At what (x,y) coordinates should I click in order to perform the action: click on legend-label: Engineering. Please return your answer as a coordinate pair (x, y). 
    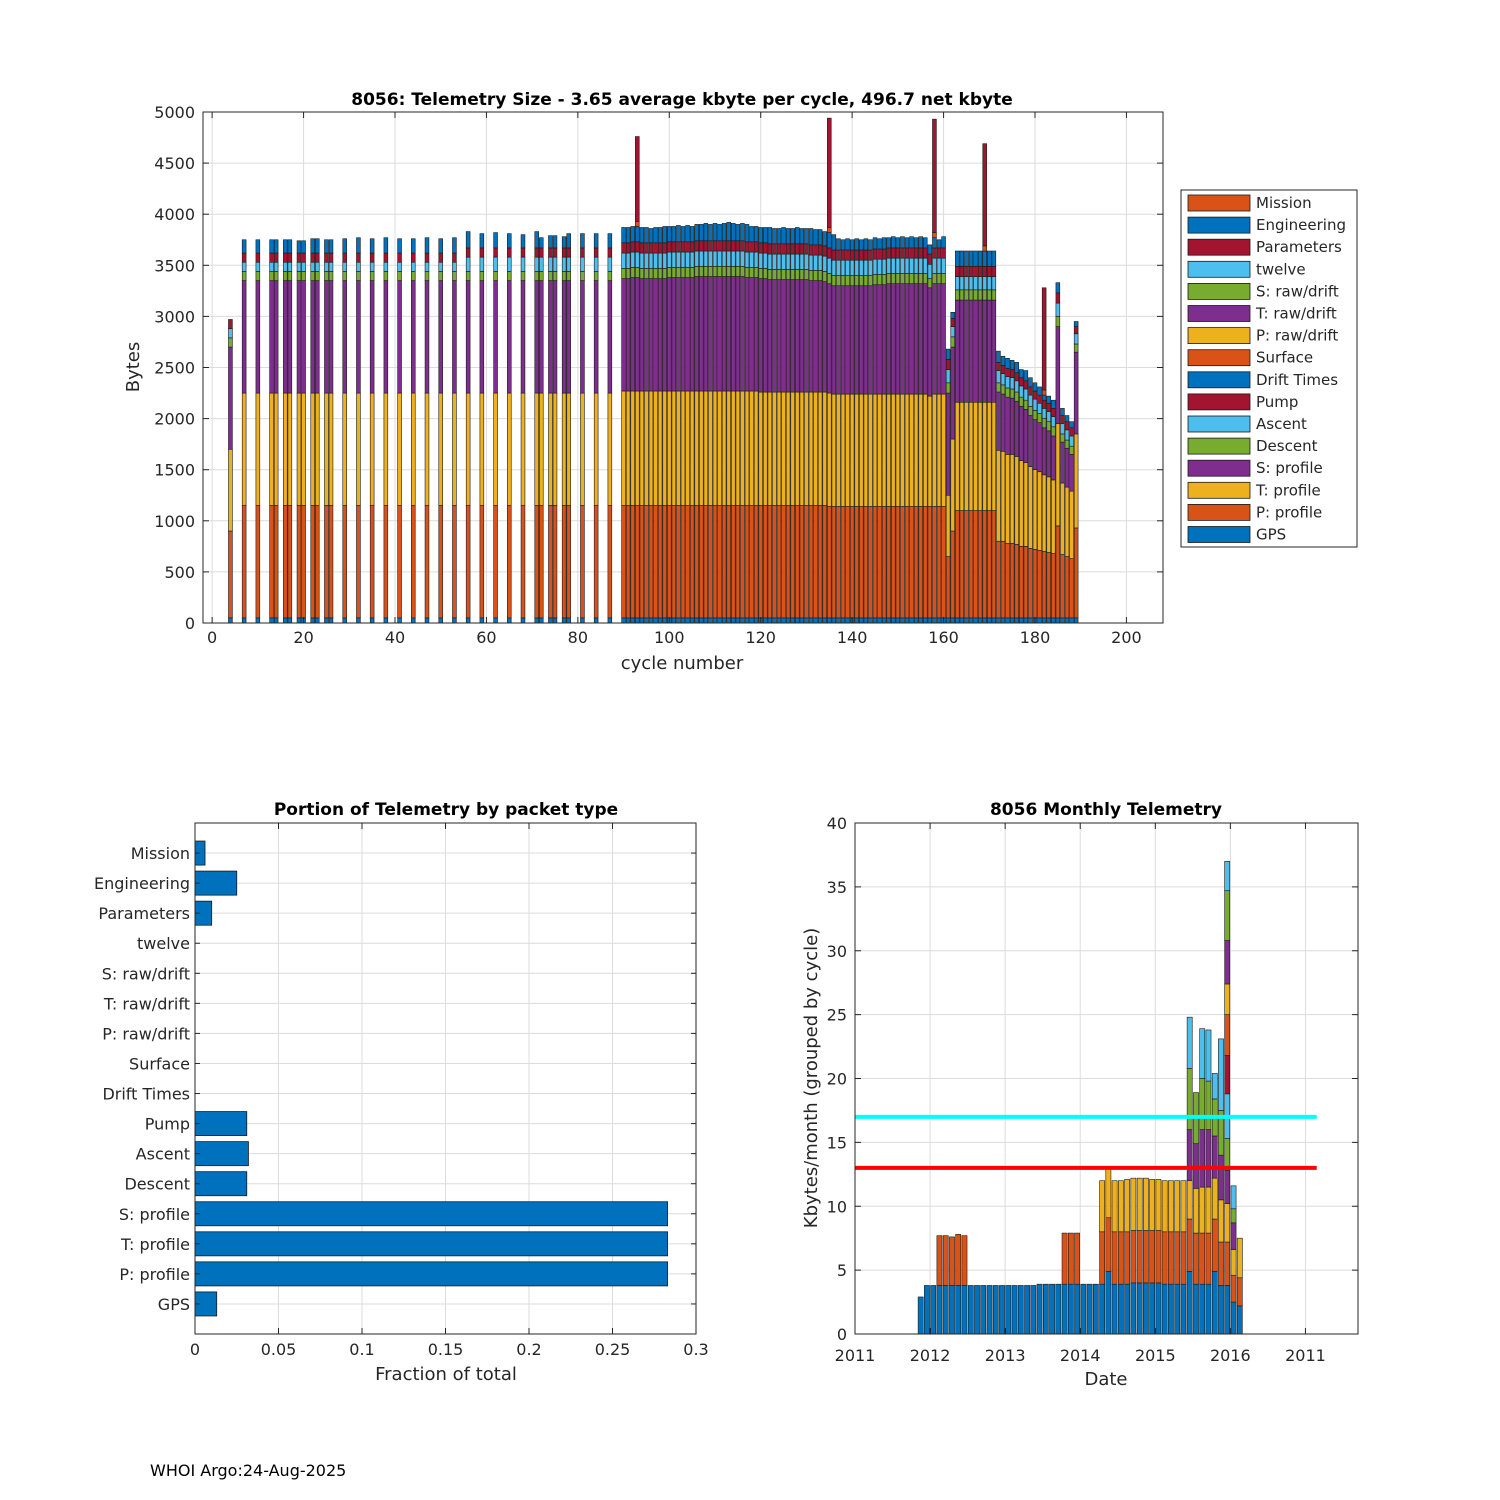
    Looking at the image, I should click on (1301, 225).